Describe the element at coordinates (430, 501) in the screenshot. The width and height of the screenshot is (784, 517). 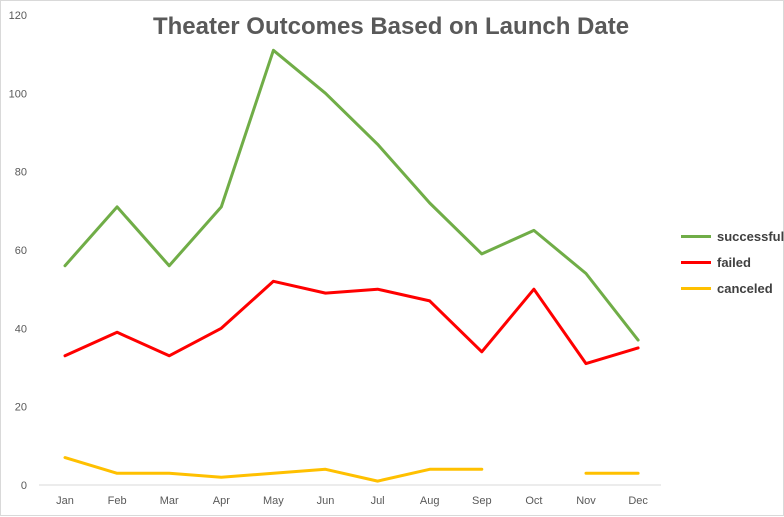
I see `x-tick-label: Aug` at that location.